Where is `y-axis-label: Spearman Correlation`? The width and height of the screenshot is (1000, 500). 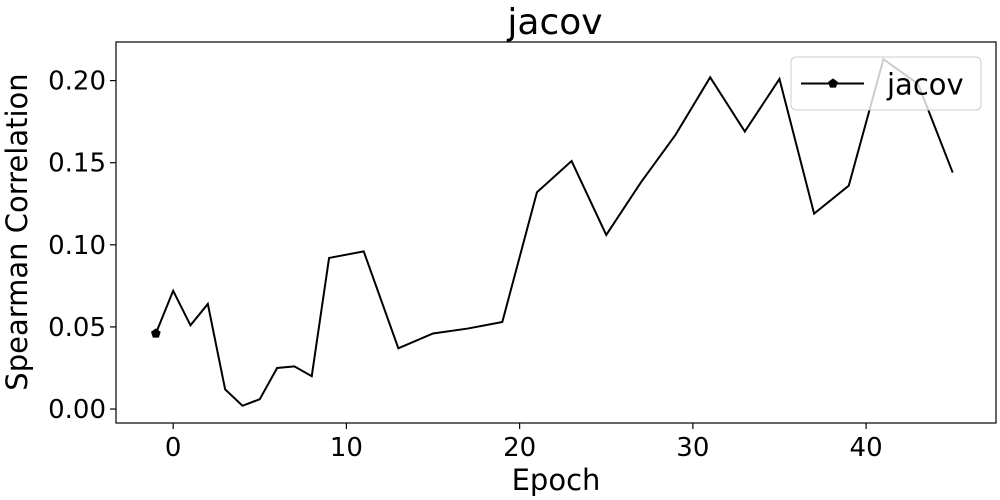 y-axis-label: Spearman Correlation is located at coordinates (17, 231).